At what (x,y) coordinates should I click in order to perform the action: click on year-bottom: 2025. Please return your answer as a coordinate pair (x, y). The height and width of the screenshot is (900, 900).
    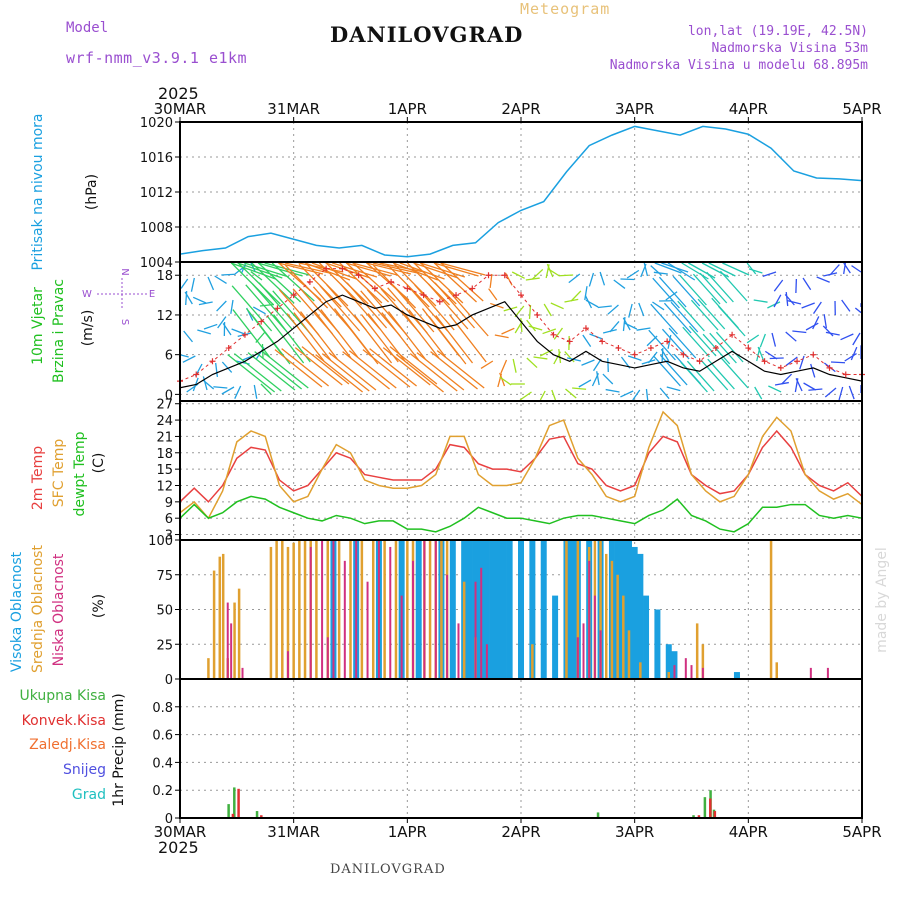
    Looking at the image, I should click on (178, 847).